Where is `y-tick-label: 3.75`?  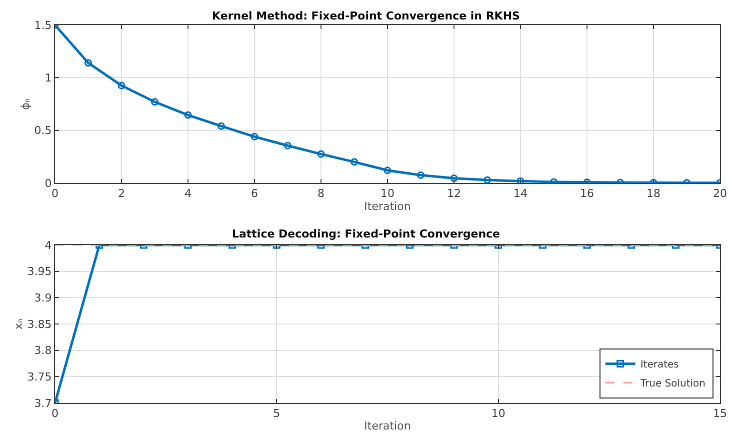
y-tick-label: 3.75 is located at coordinates (39, 377).